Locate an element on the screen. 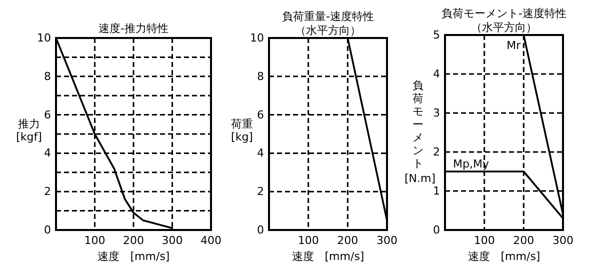 Image resolution: width=590 pixels, height=265 pixels. y-axis-title: 推力 [kgf] is located at coordinates (29, 131).